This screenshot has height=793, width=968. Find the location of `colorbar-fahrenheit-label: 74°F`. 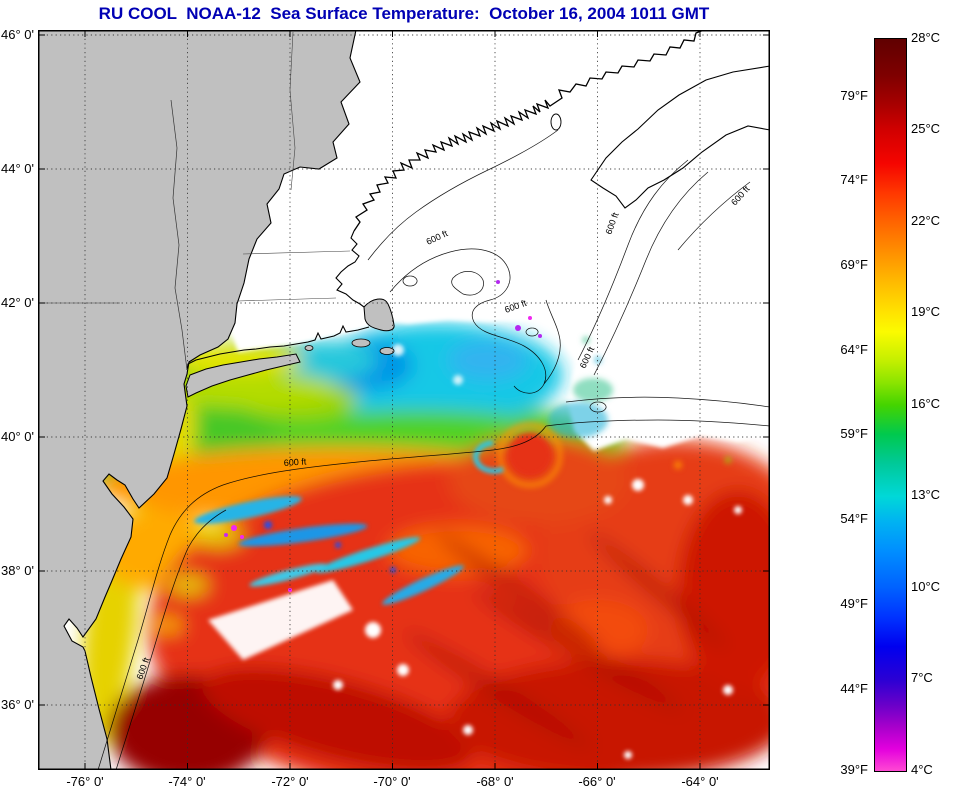

colorbar-fahrenheit-label: 74°F is located at coordinates (854, 179).